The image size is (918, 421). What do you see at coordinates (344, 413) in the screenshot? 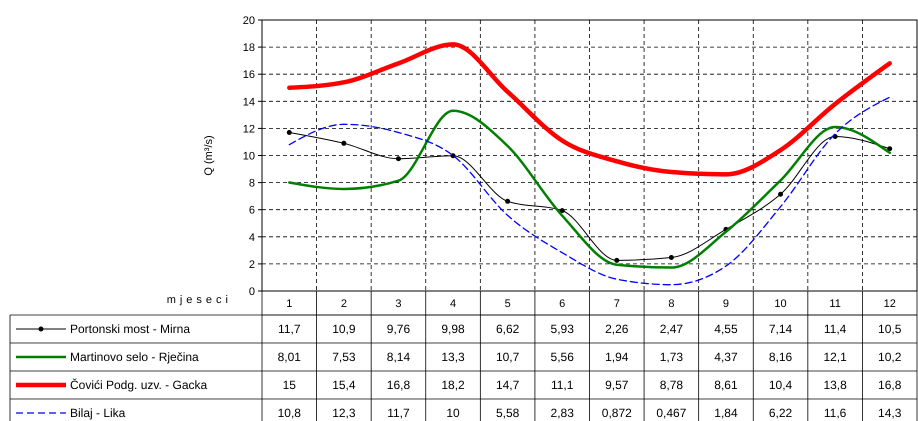
I see `data-label: 12,3` at bounding box center [344, 413].